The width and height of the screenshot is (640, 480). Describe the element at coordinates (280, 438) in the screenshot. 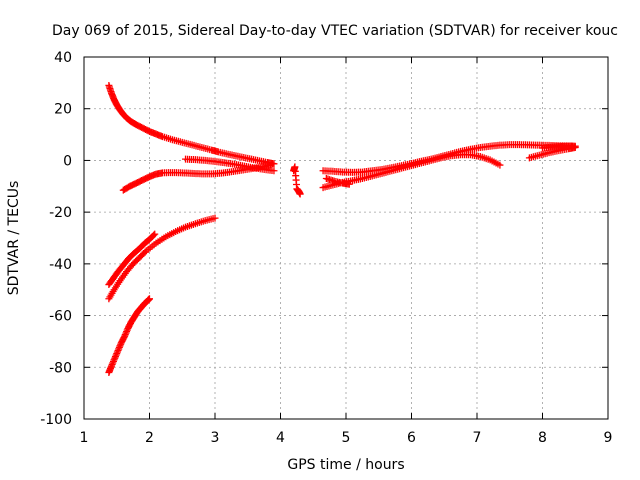

I see `x-tick-label: 4` at that location.